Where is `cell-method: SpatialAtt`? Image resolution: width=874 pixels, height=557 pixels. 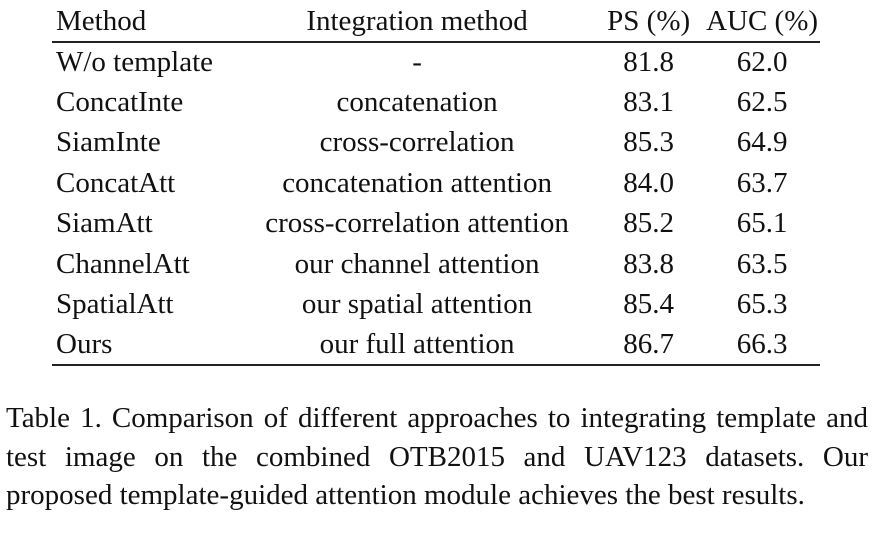 cell-method: SpatialAtt is located at coordinates (115, 304).